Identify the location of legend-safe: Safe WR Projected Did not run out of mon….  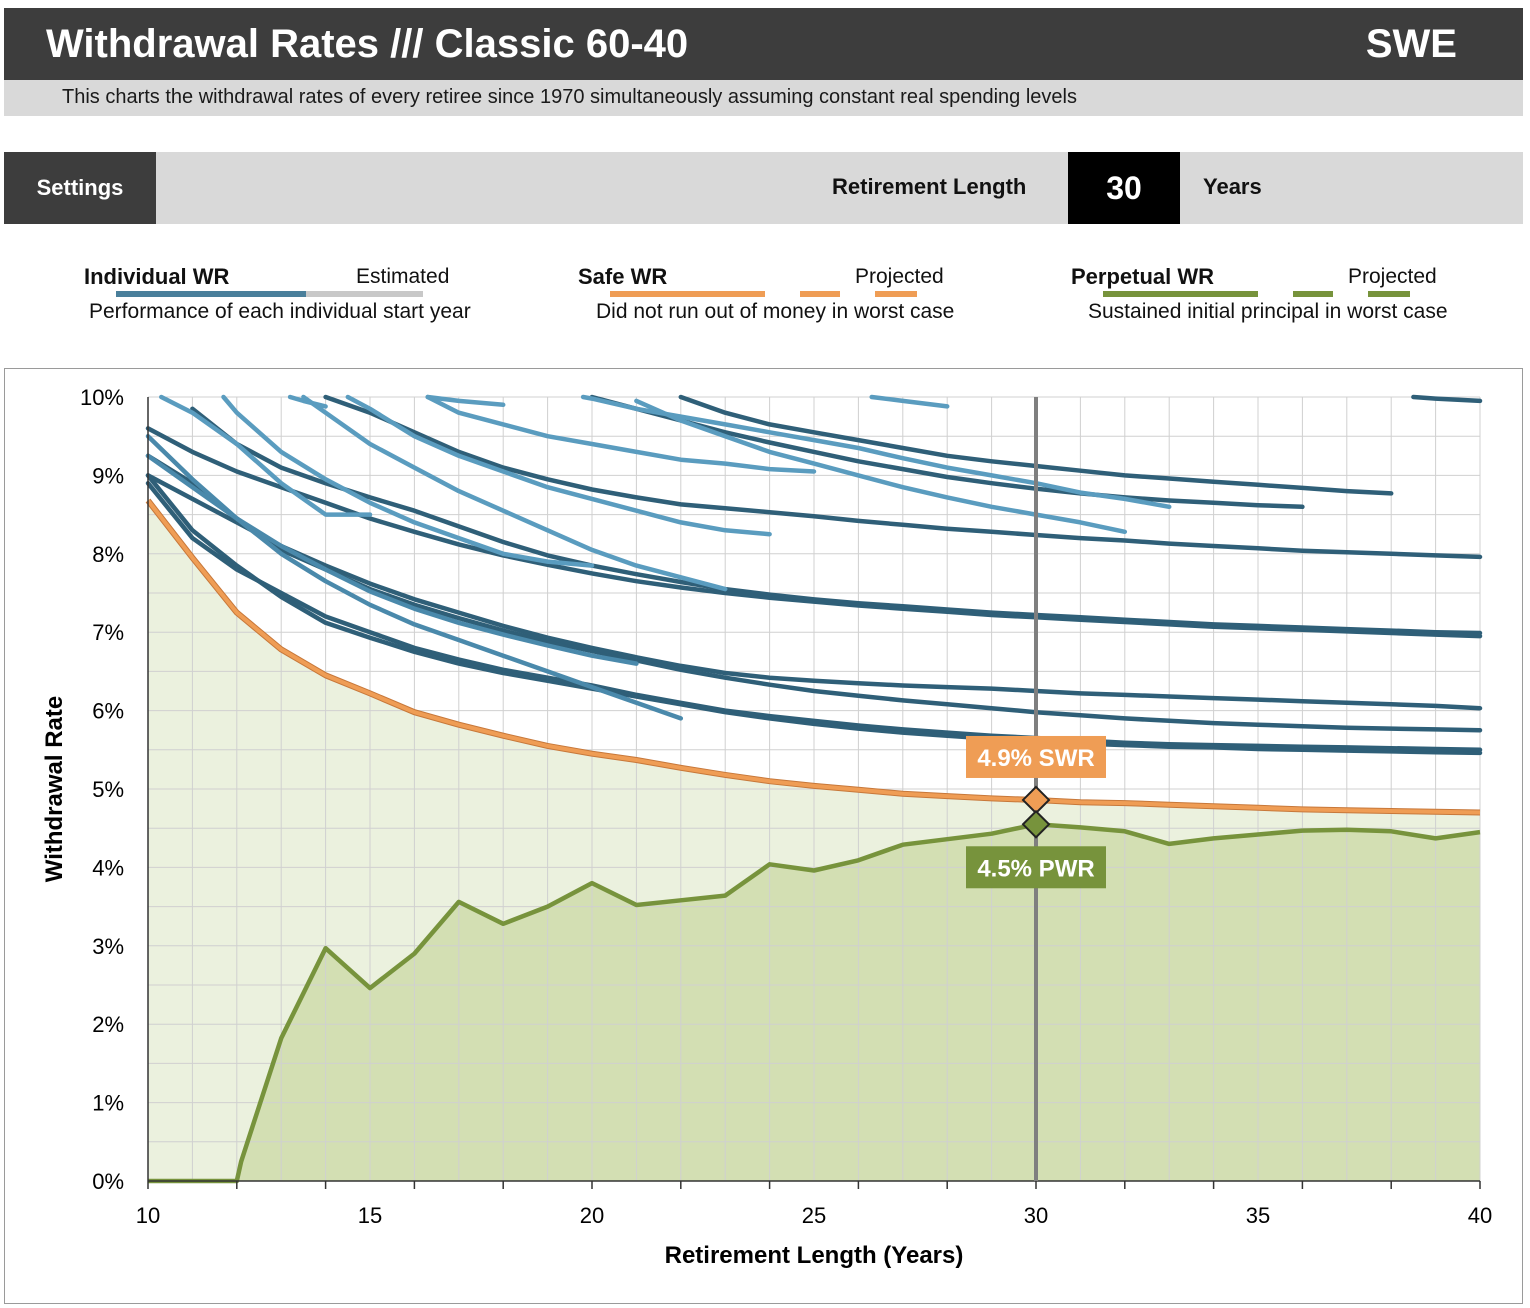
(794, 297).